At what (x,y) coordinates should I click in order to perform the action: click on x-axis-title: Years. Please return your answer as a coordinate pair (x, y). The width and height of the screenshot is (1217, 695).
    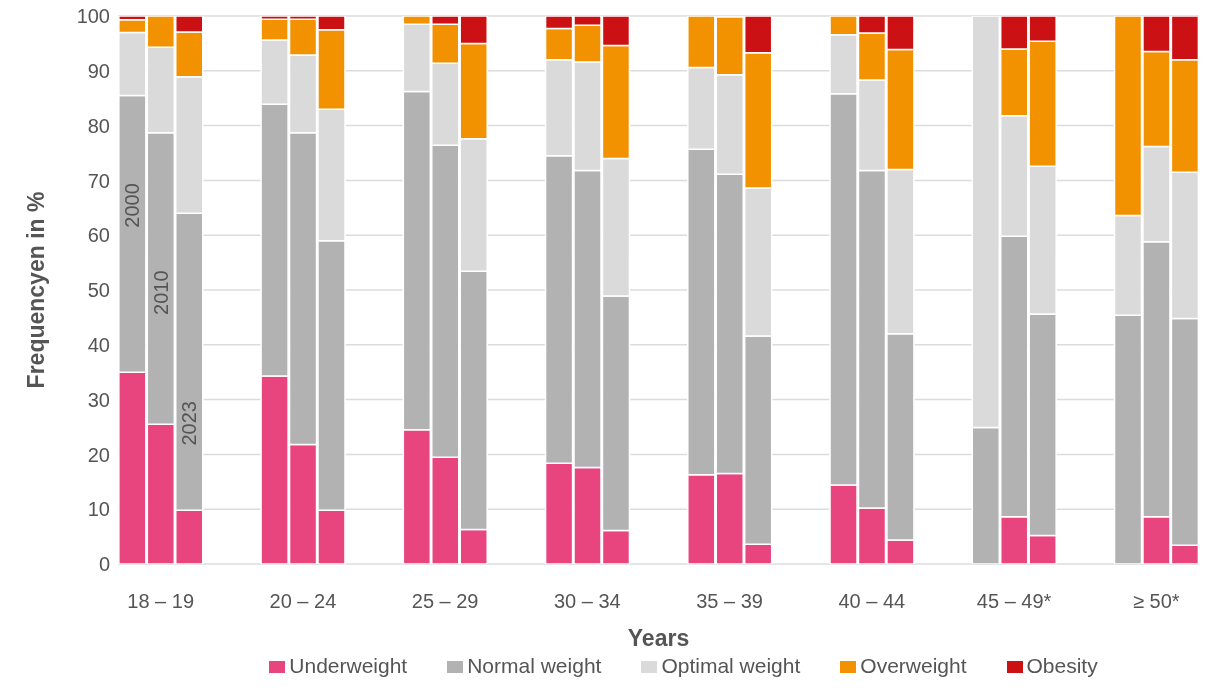
    Looking at the image, I should click on (658, 638).